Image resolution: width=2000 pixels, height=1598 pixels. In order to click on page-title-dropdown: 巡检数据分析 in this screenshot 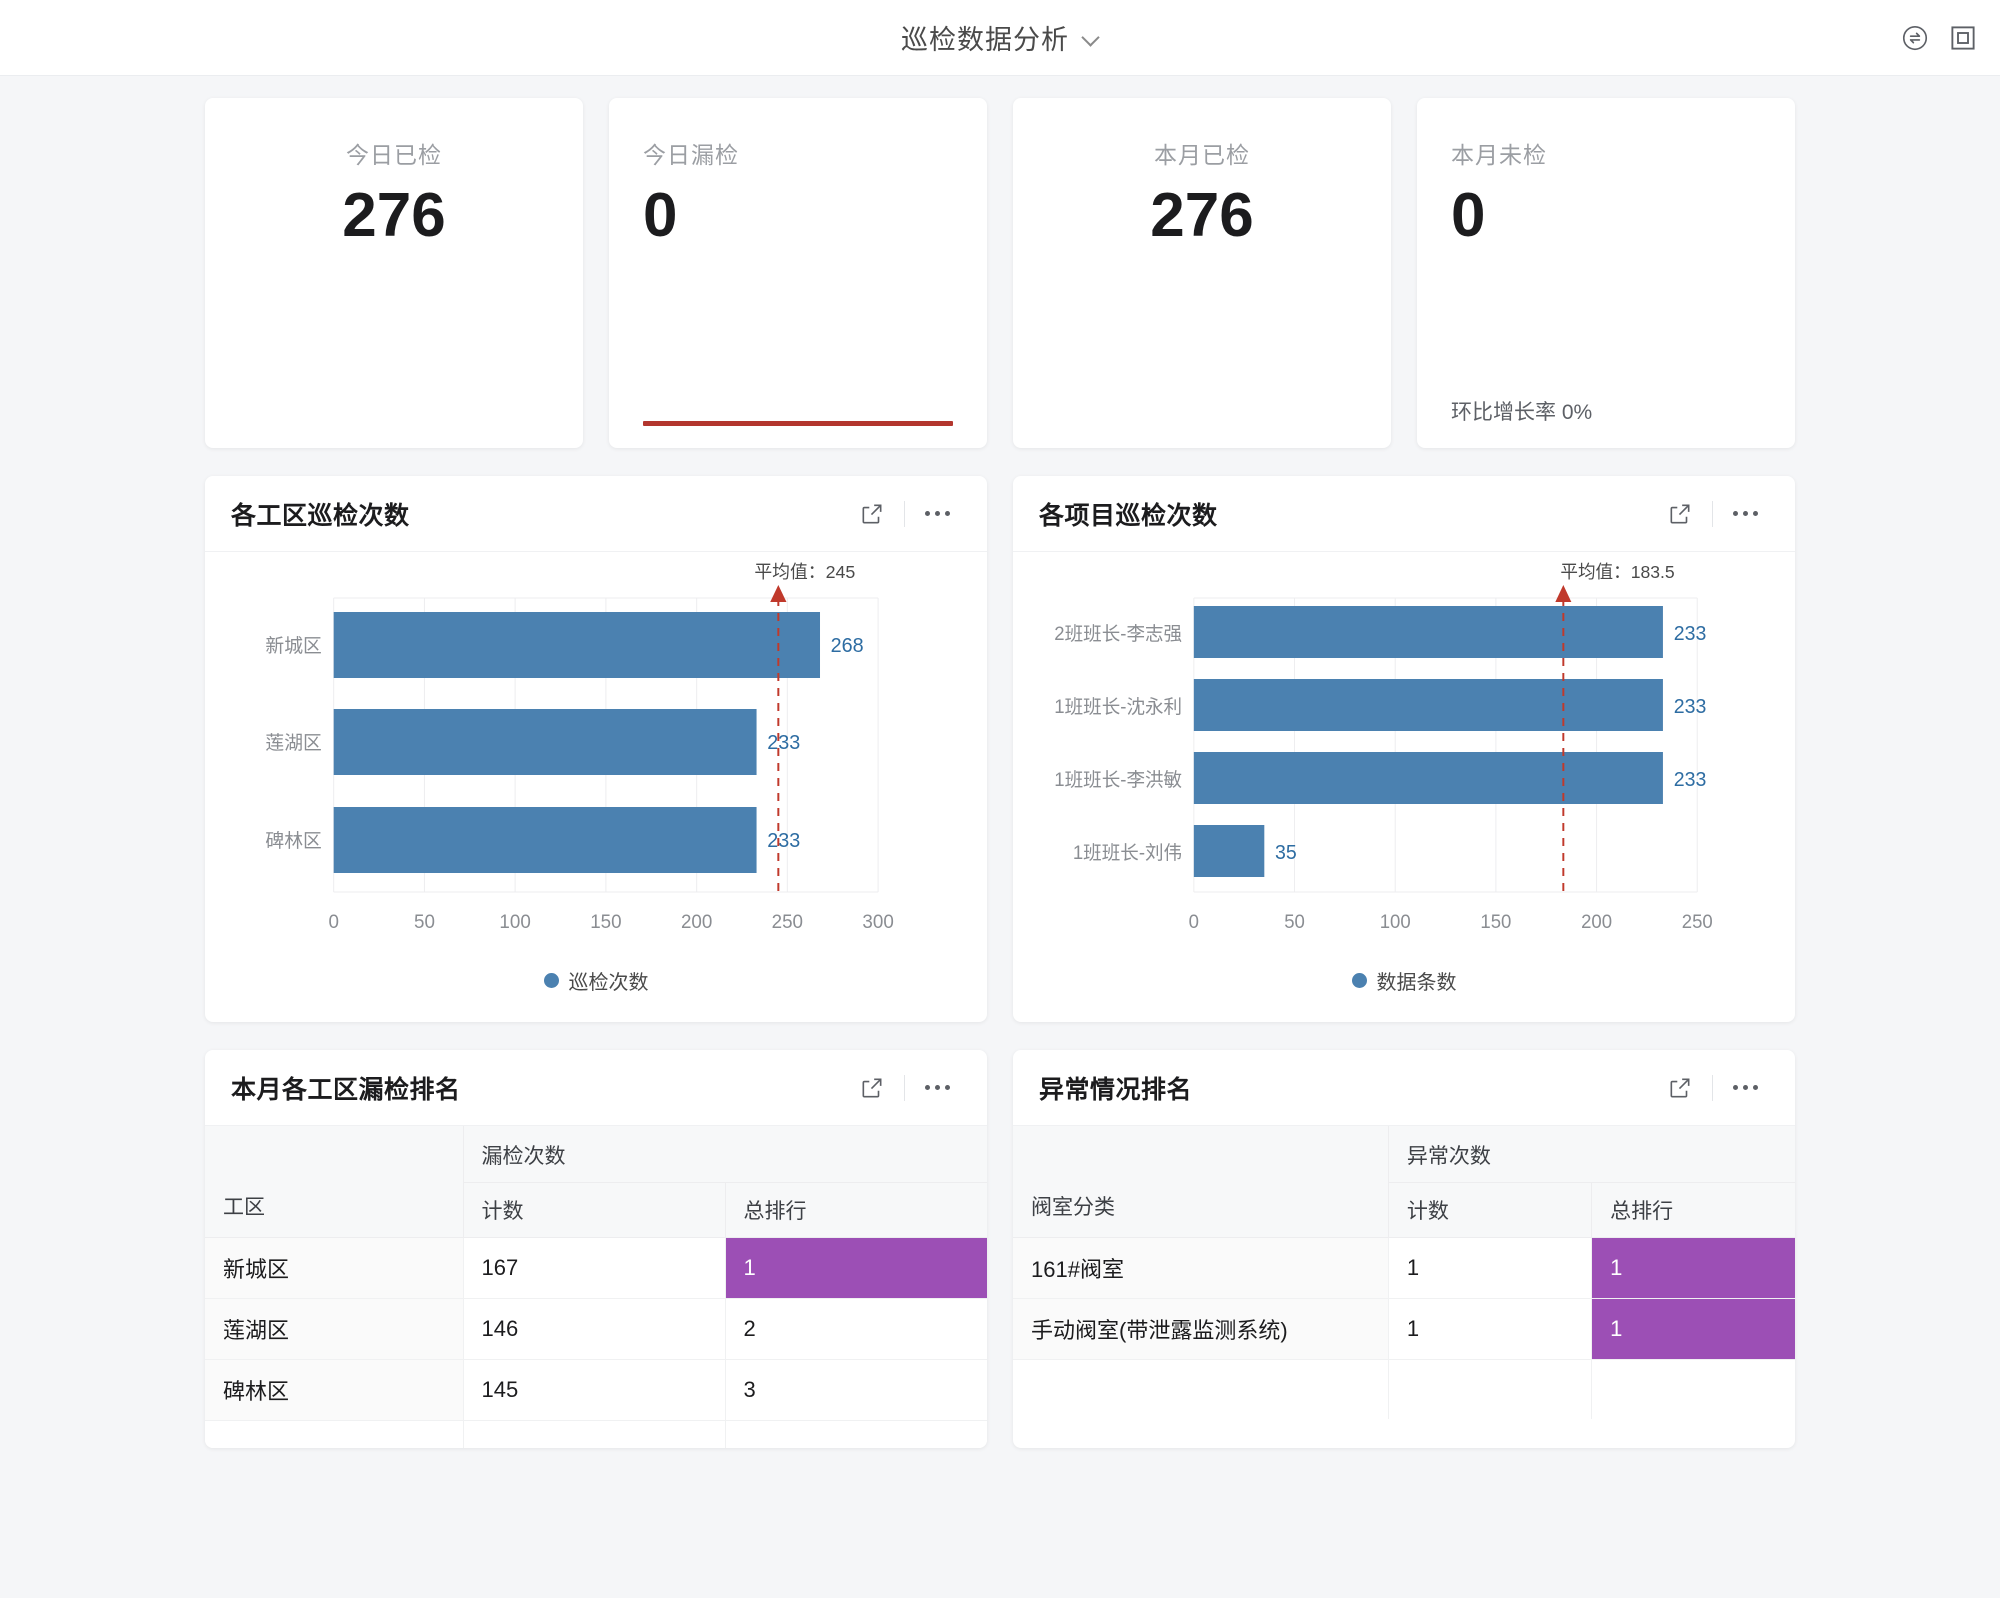, I will do `click(1000, 37)`.